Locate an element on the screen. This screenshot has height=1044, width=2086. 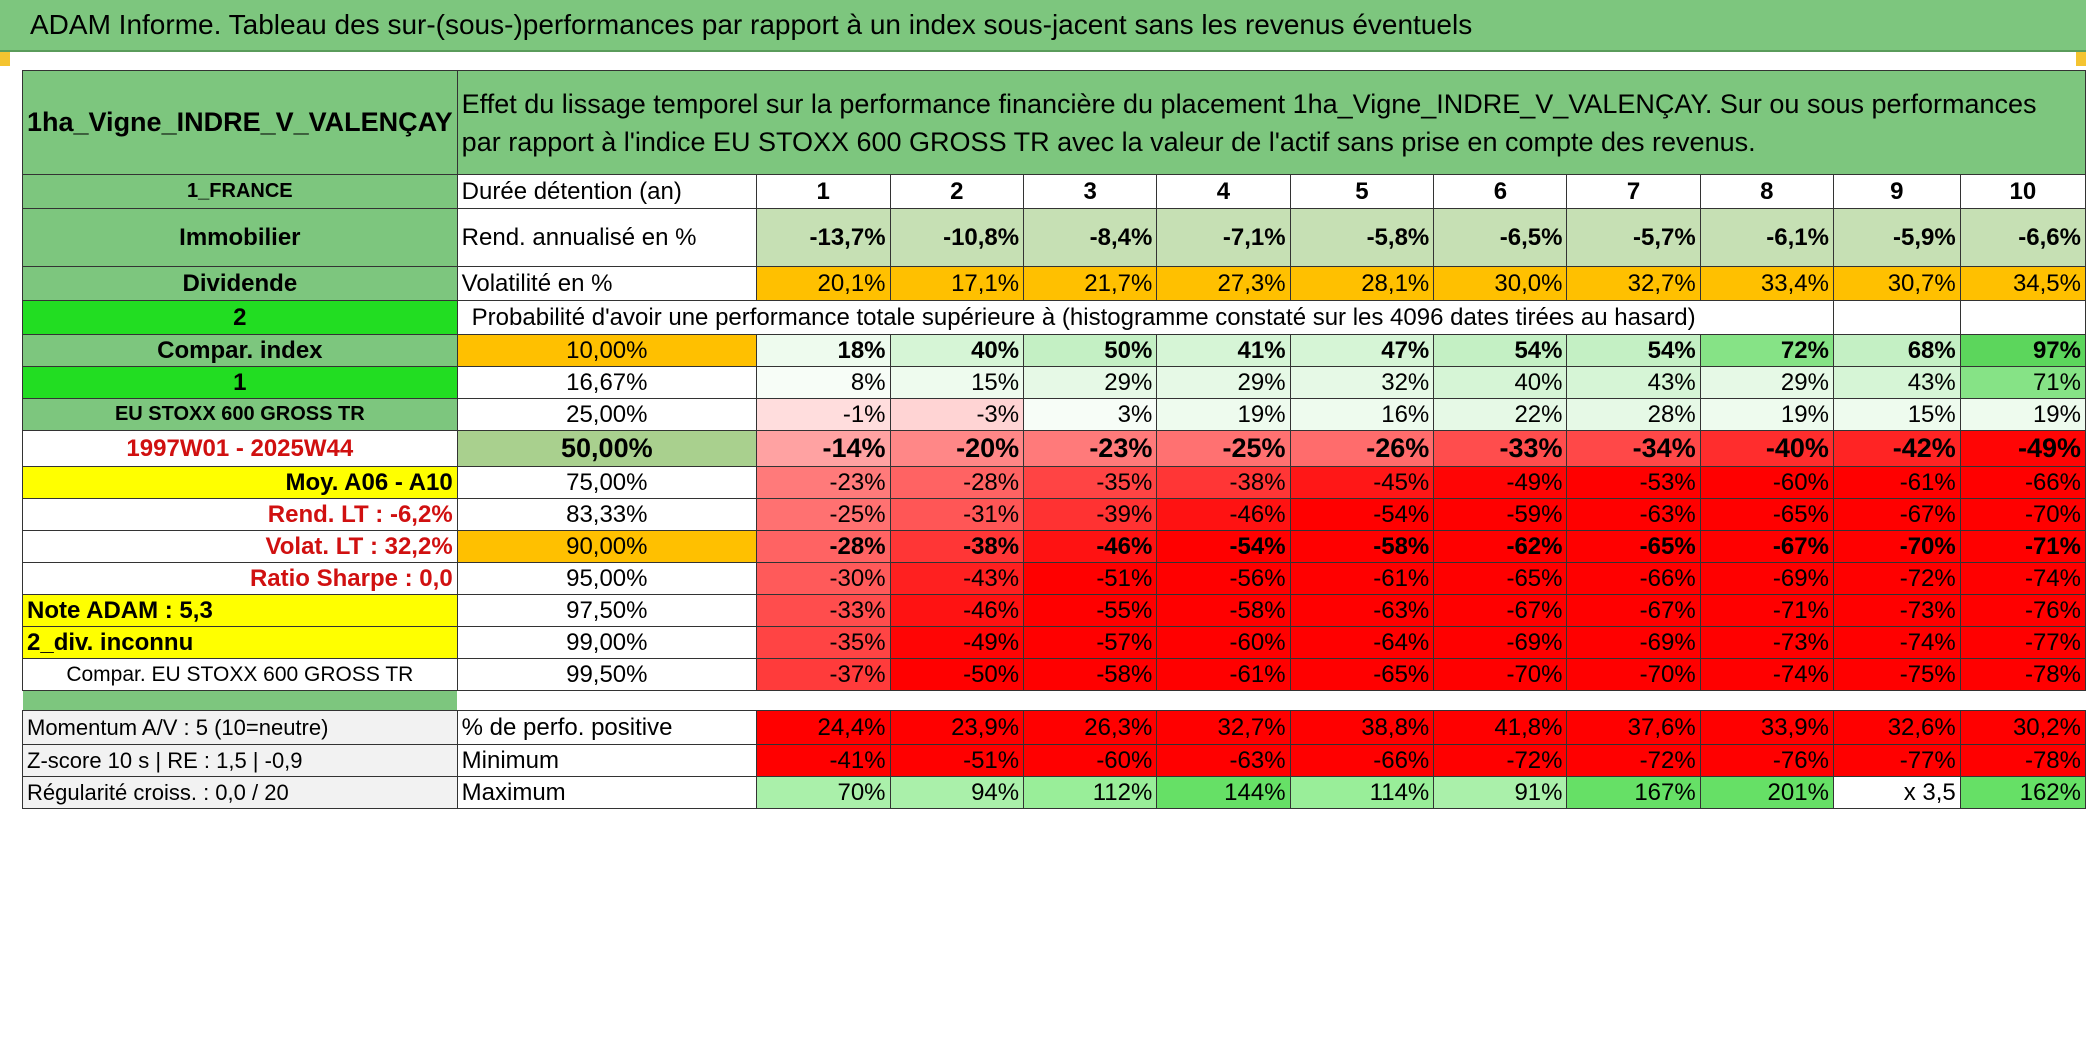
max-value: 167% is located at coordinates (1633, 792).